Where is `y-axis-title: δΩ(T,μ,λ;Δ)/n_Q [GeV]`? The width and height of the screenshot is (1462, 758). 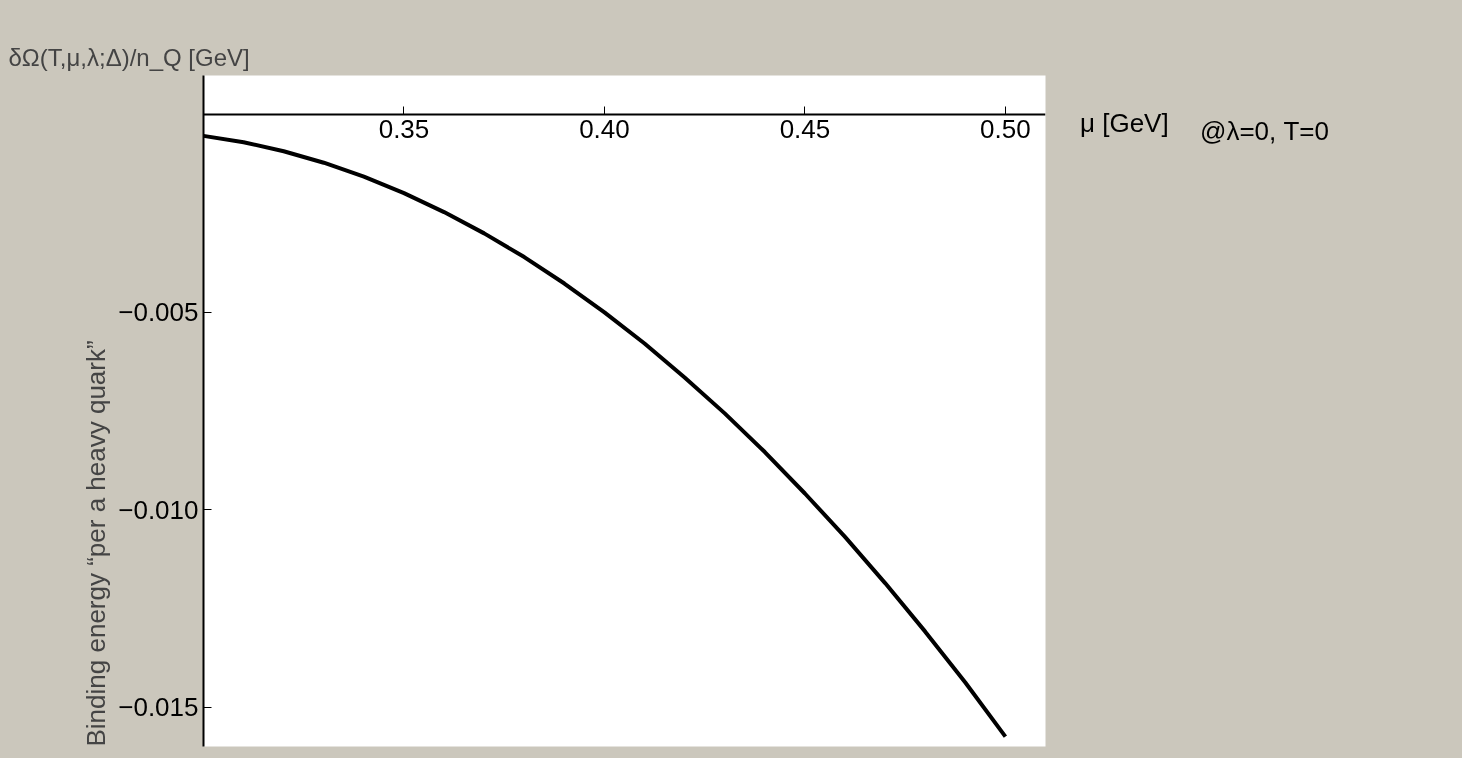
y-axis-title: δΩ(T,μ,λ;Δ)/n_Q [GeV] is located at coordinates (129, 57).